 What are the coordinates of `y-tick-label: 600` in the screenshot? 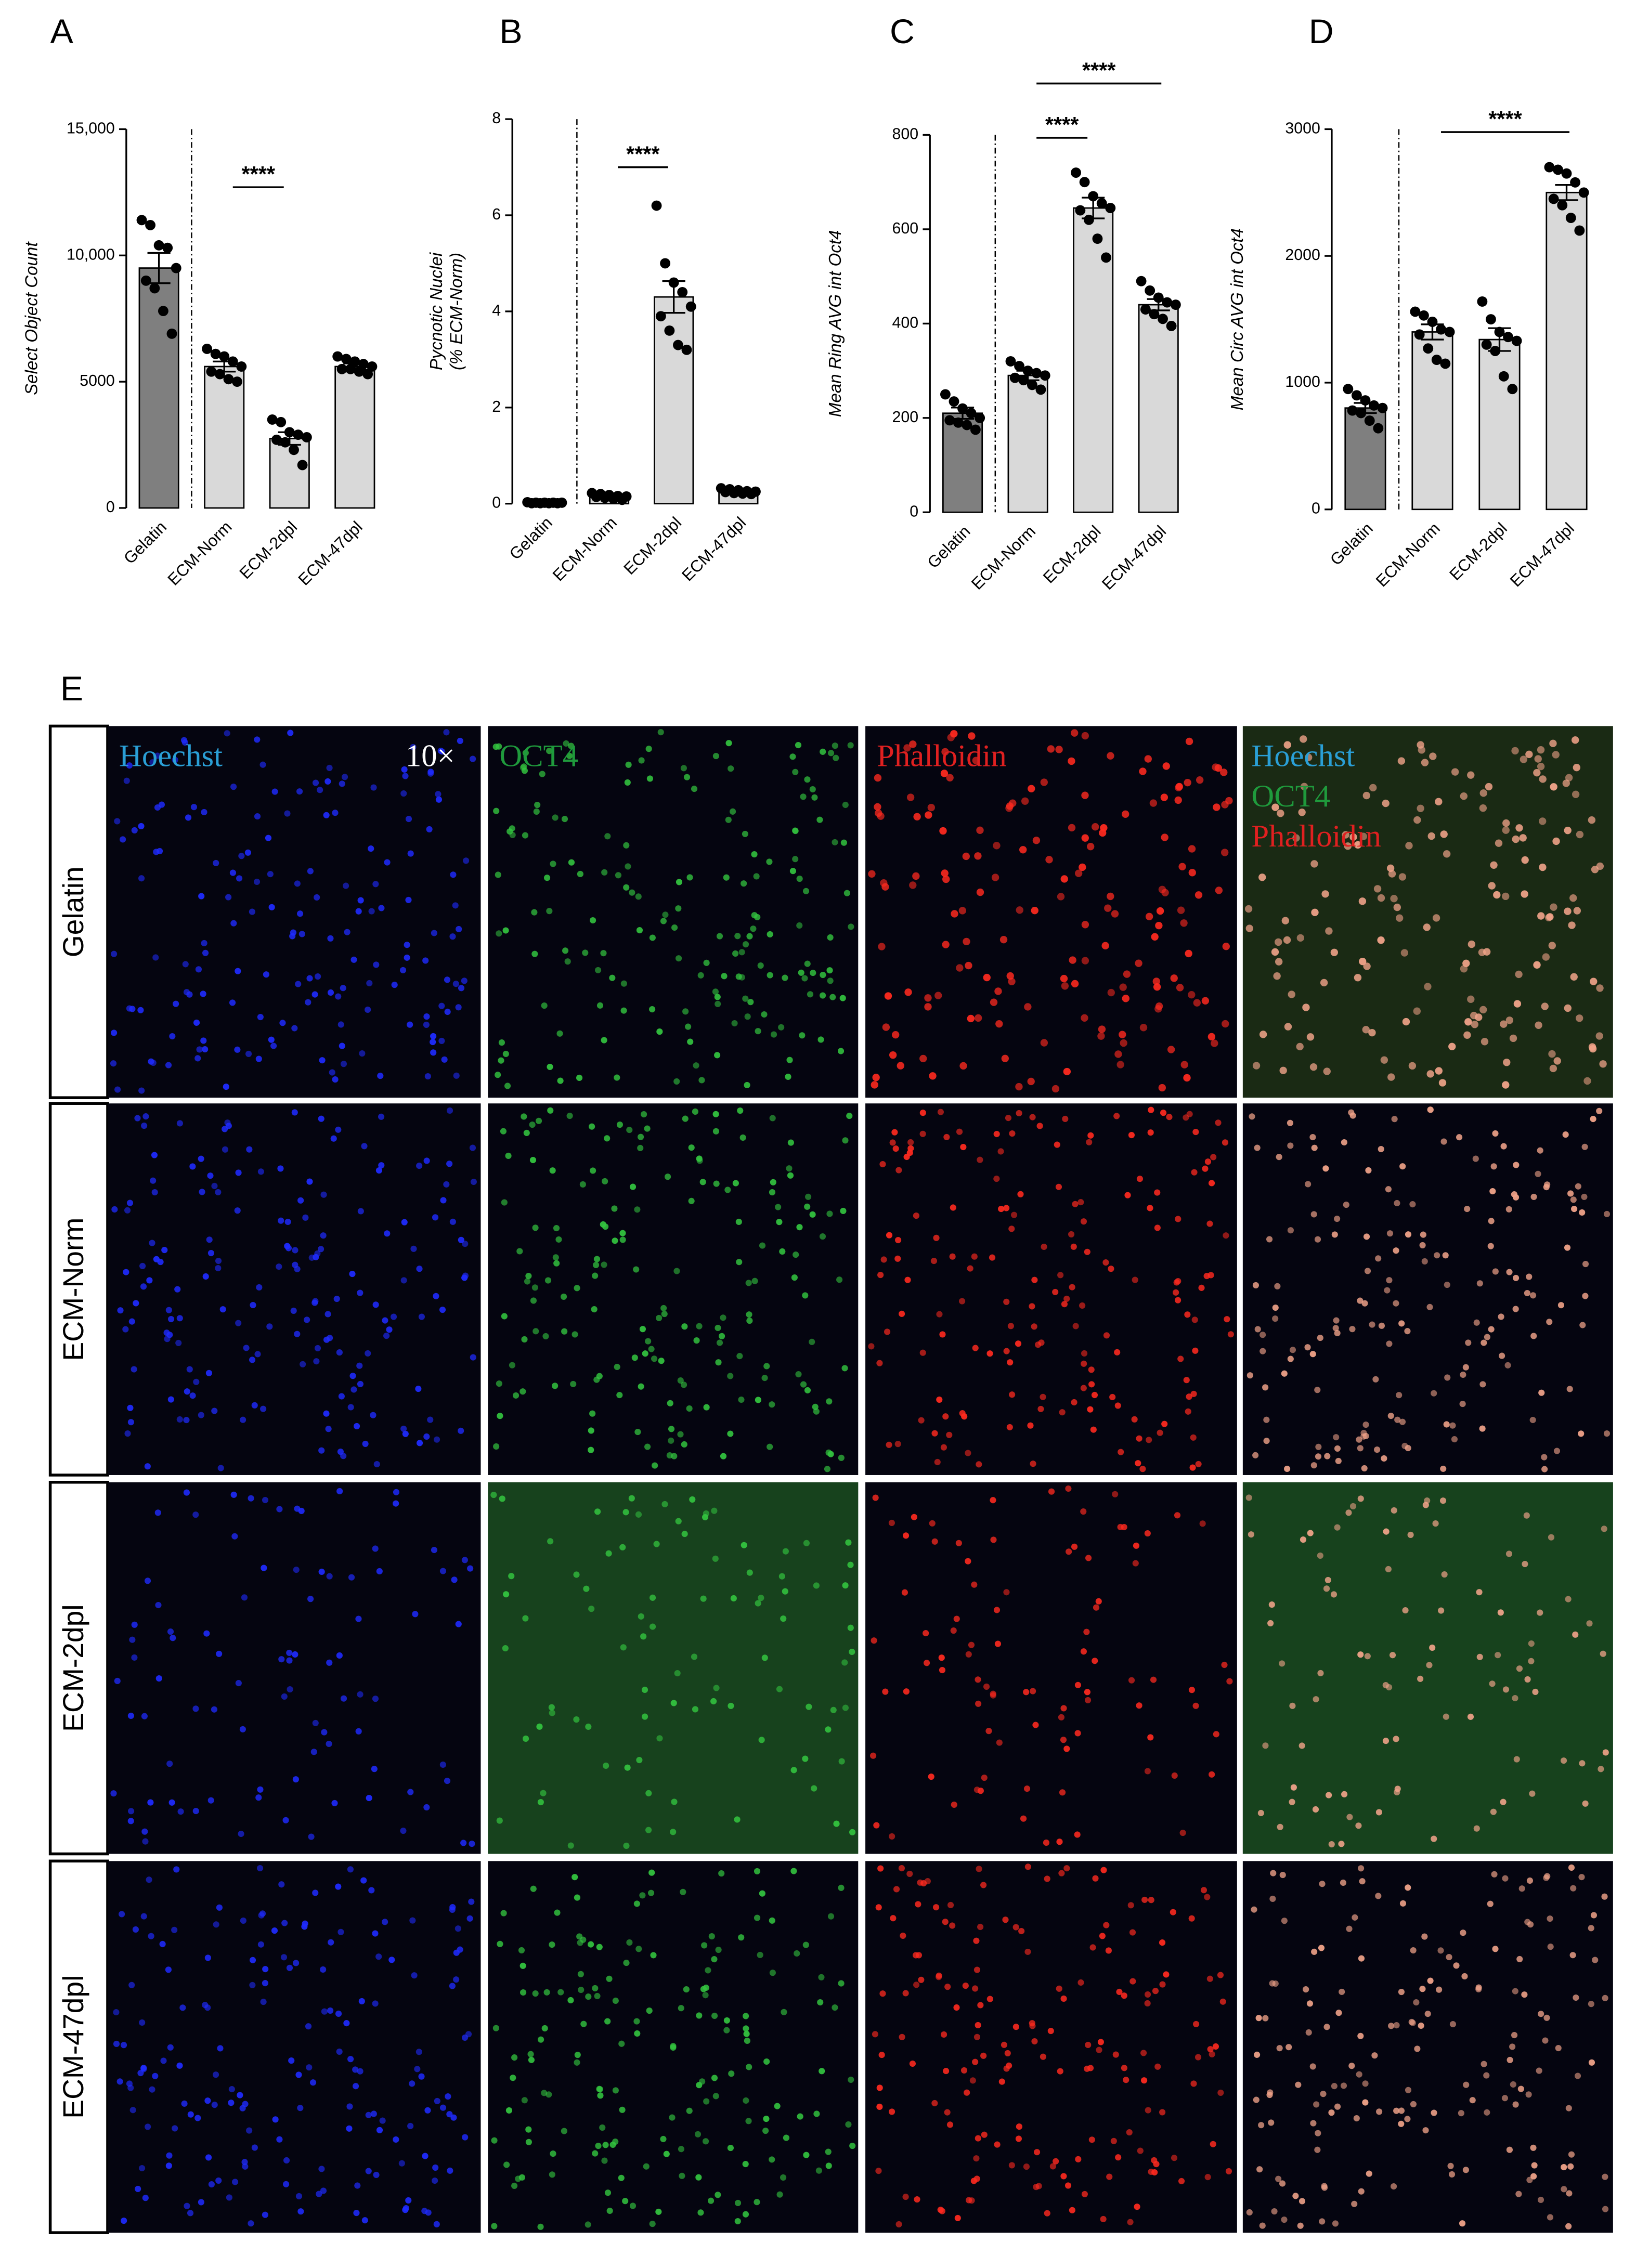 It's located at (905, 228).